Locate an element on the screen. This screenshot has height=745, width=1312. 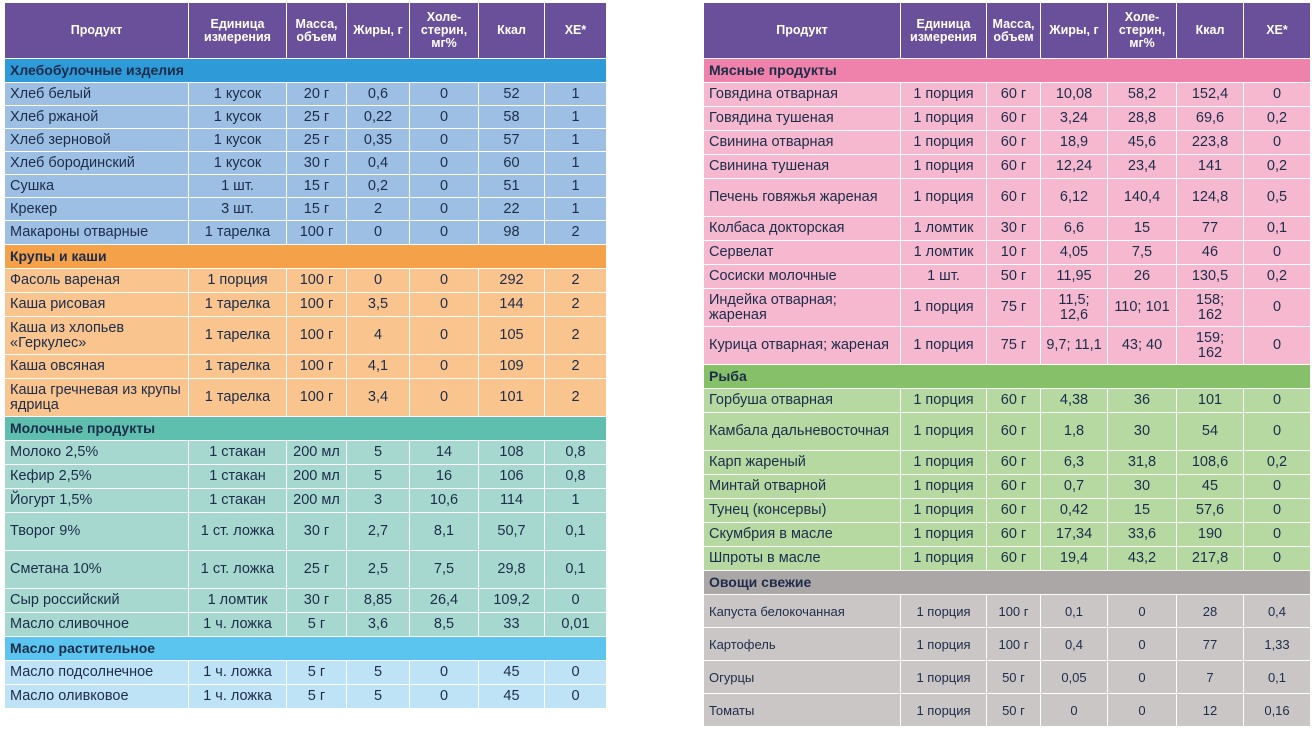
kcal-cell: 292 is located at coordinates (511, 280).